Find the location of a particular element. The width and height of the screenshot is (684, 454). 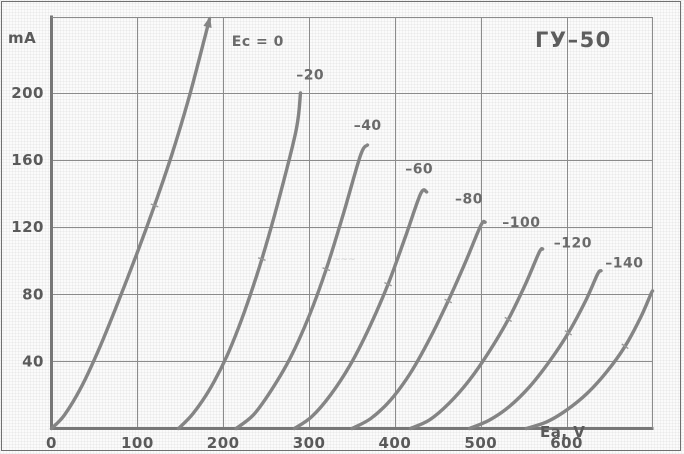

scan-smudge: ~~~ is located at coordinates (344, 260).